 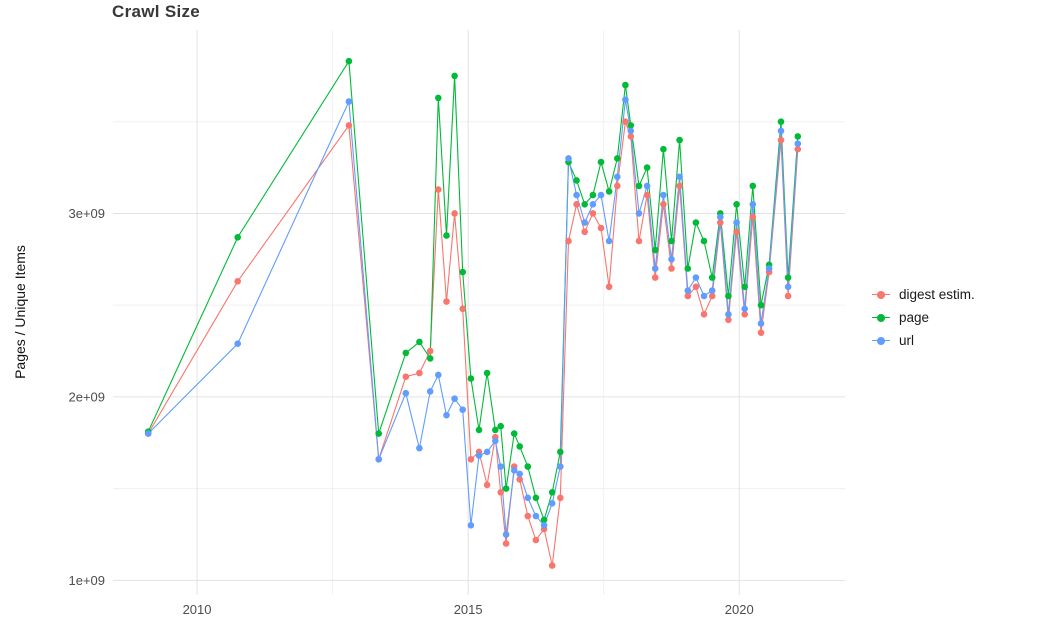 What do you see at coordinates (937, 294) in the screenshot?
I see `legend-label-digest-estim: digest estim.` at bounding box center [937, 294].